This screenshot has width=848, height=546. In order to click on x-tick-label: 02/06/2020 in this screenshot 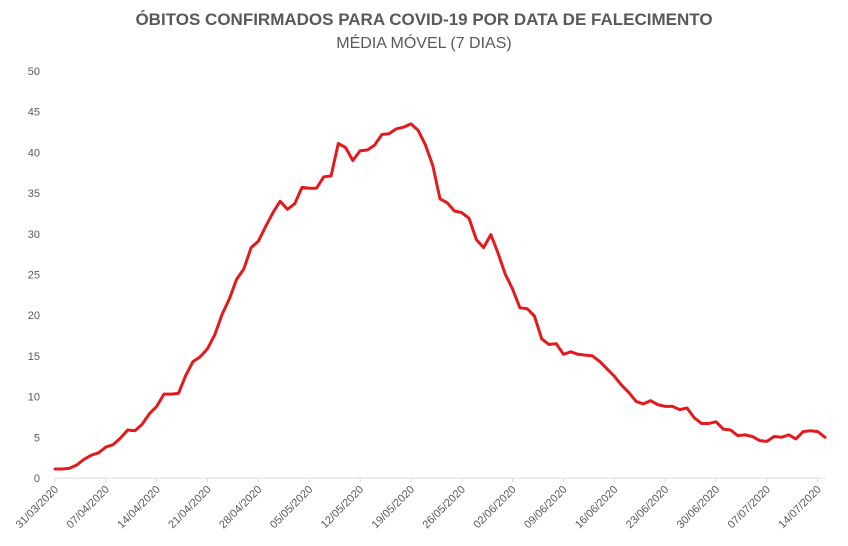, I will do `click(494, 507)`.